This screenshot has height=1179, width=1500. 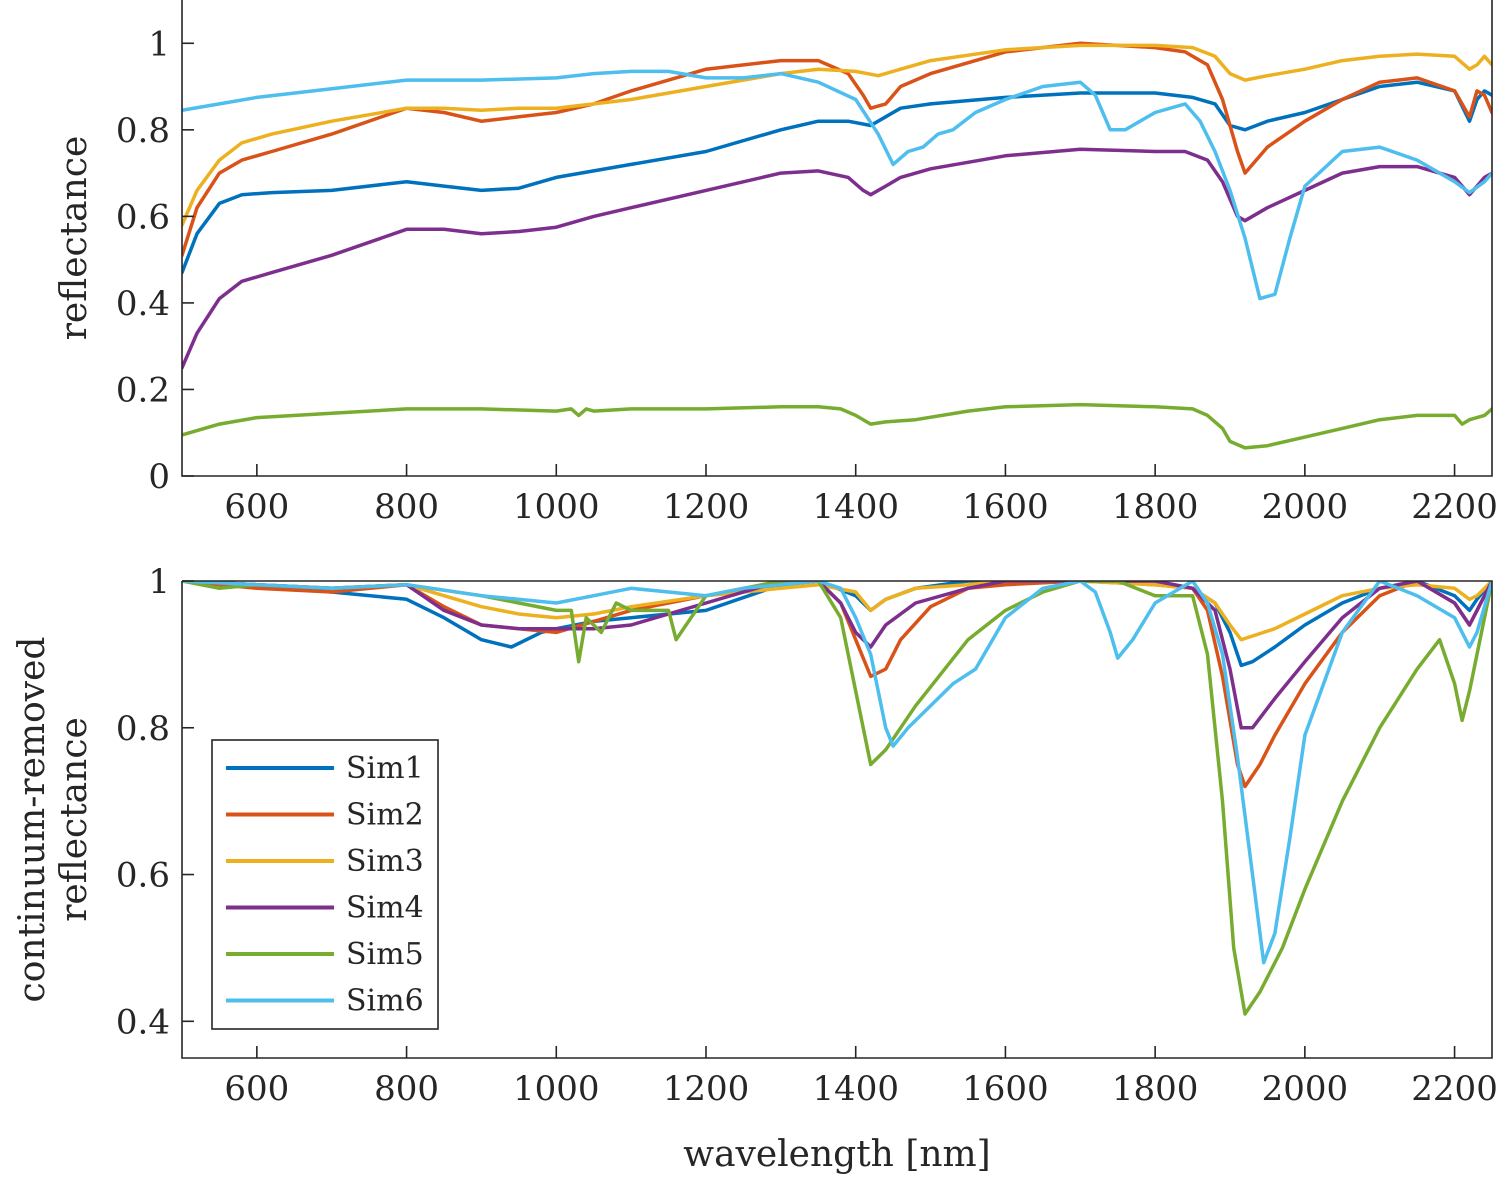 What do you see at coordinates (836, 1154) in the screenshot?
I see `x-axis-label: wavelength [nm]` at bounding box center [836, 1154].